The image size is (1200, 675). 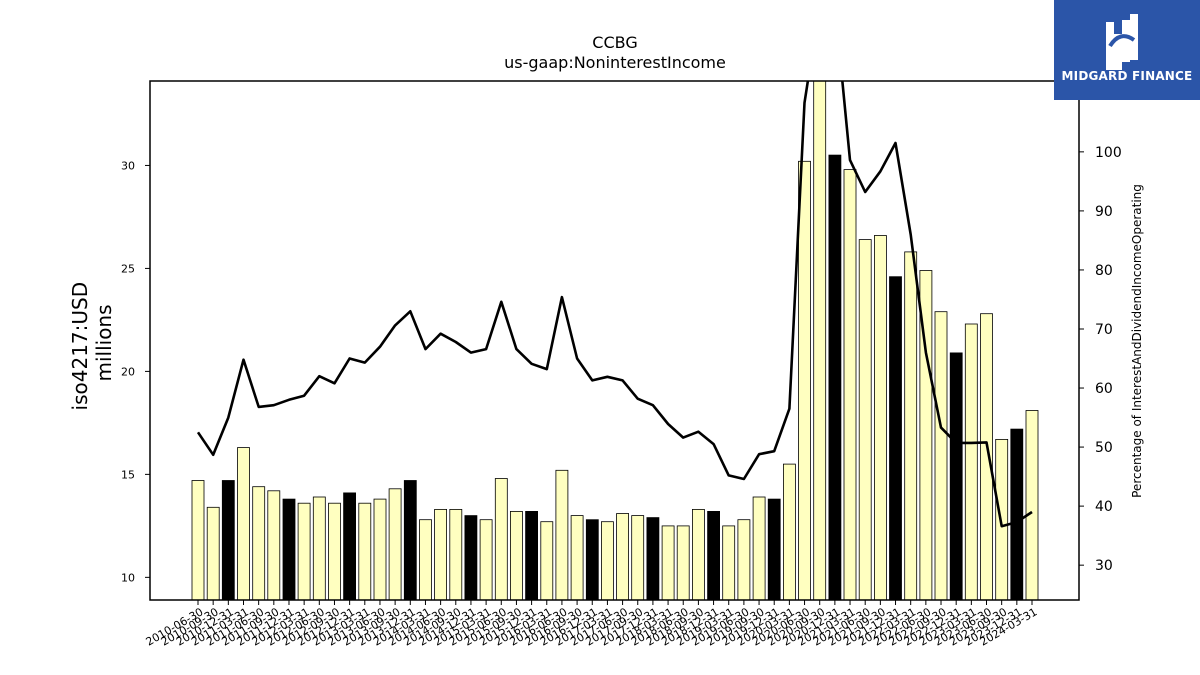 I want to click on y2-tick-label: 100, so click(x=1108, y=153).